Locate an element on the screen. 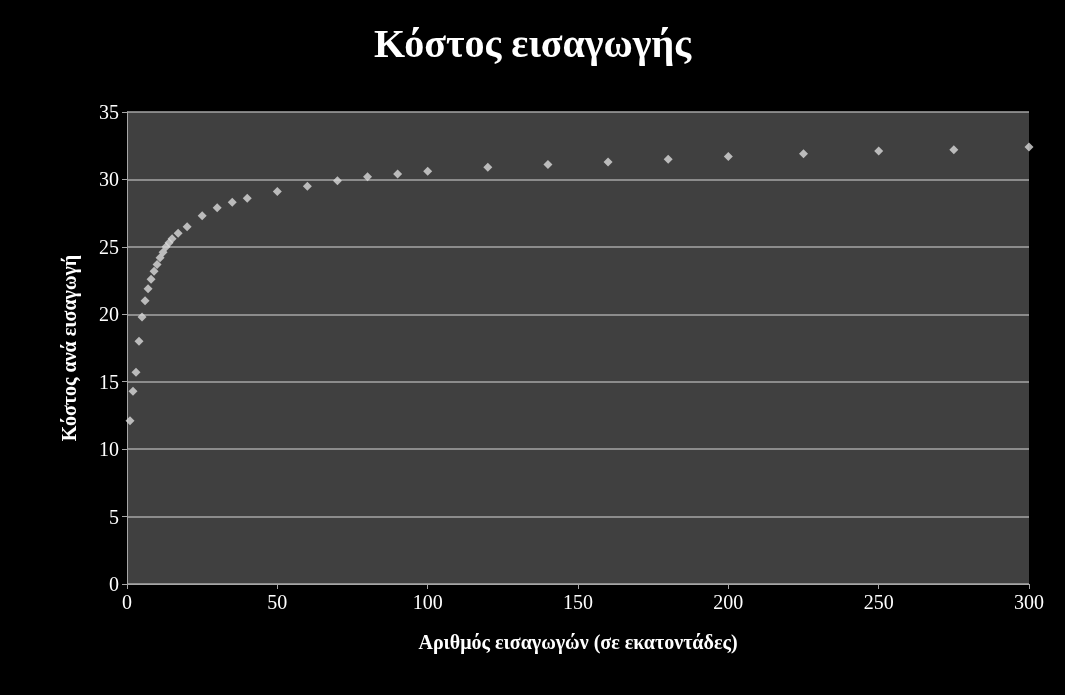 The width and height of the screenshot is (1065, 695). chart-title: Κόστος εισαγωγής is located at coordinates (533, 43).